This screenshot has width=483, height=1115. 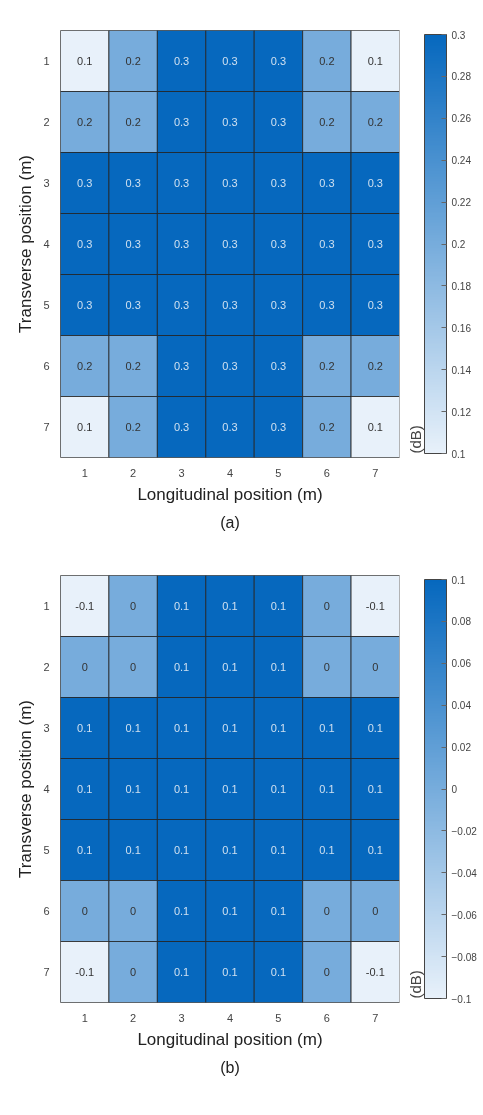 What do you see at coordinates (230, 472) in the screenshot?
I see `x-tick-label: 4` at bounding box center [230, 472].